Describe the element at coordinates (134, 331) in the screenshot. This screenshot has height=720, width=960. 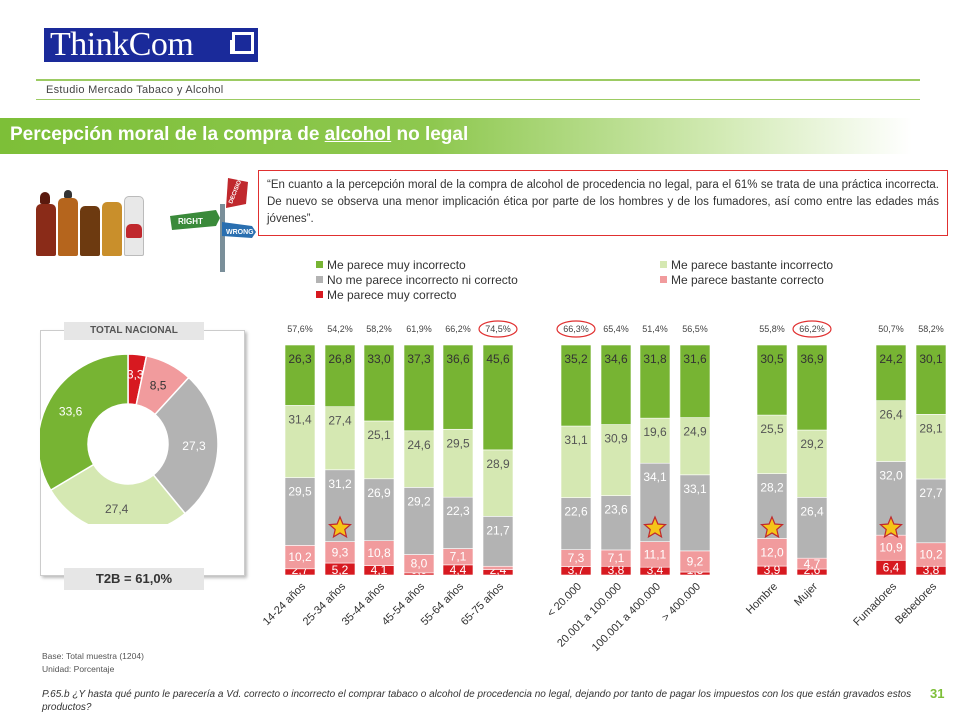
I see `total-nacional-label: TOTAL NACIONAL` at that location.